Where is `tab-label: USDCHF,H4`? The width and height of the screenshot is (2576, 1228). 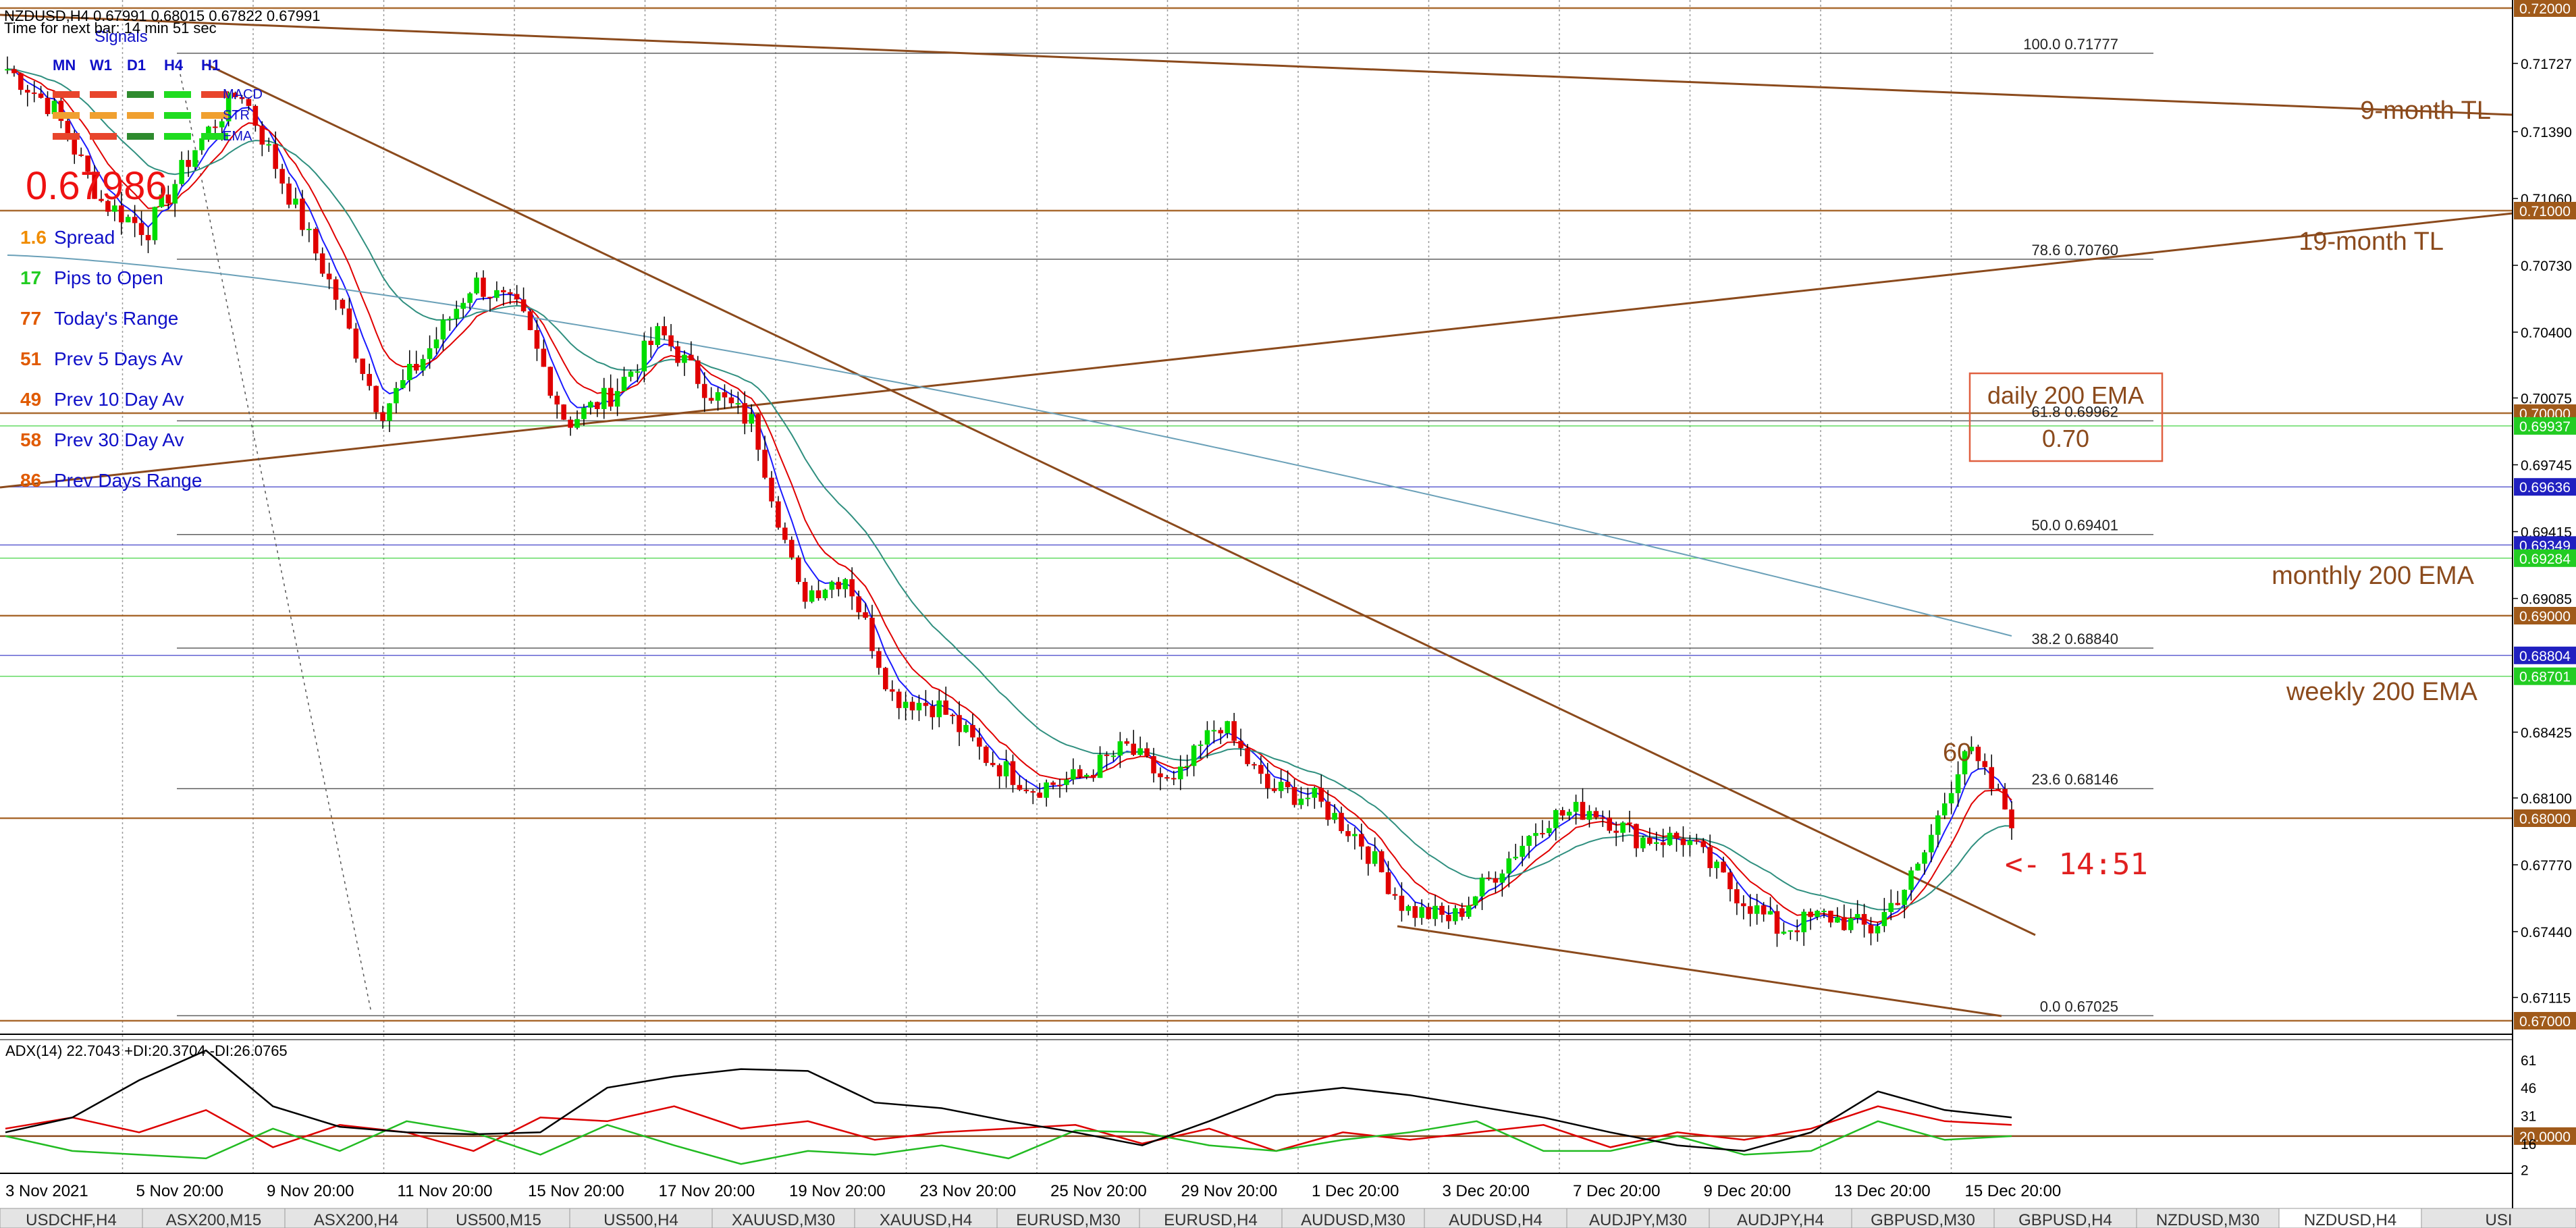 tab-label: USDCHF,H4 is located at coordinates (71, 1220).